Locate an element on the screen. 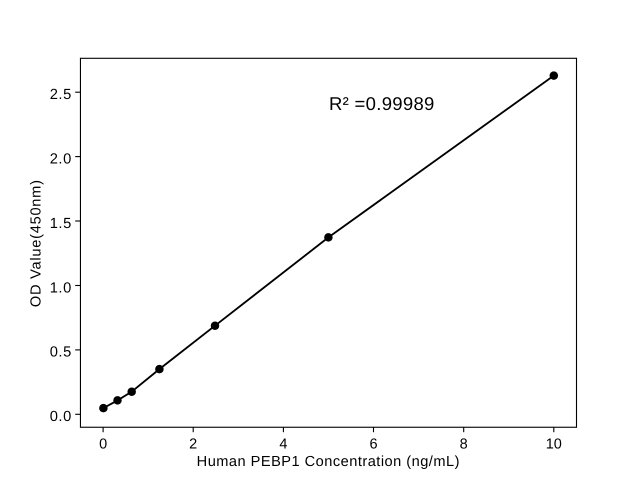 The image size is (640, 480). svg-text: 1.0 is located at coordinates (61, 288).